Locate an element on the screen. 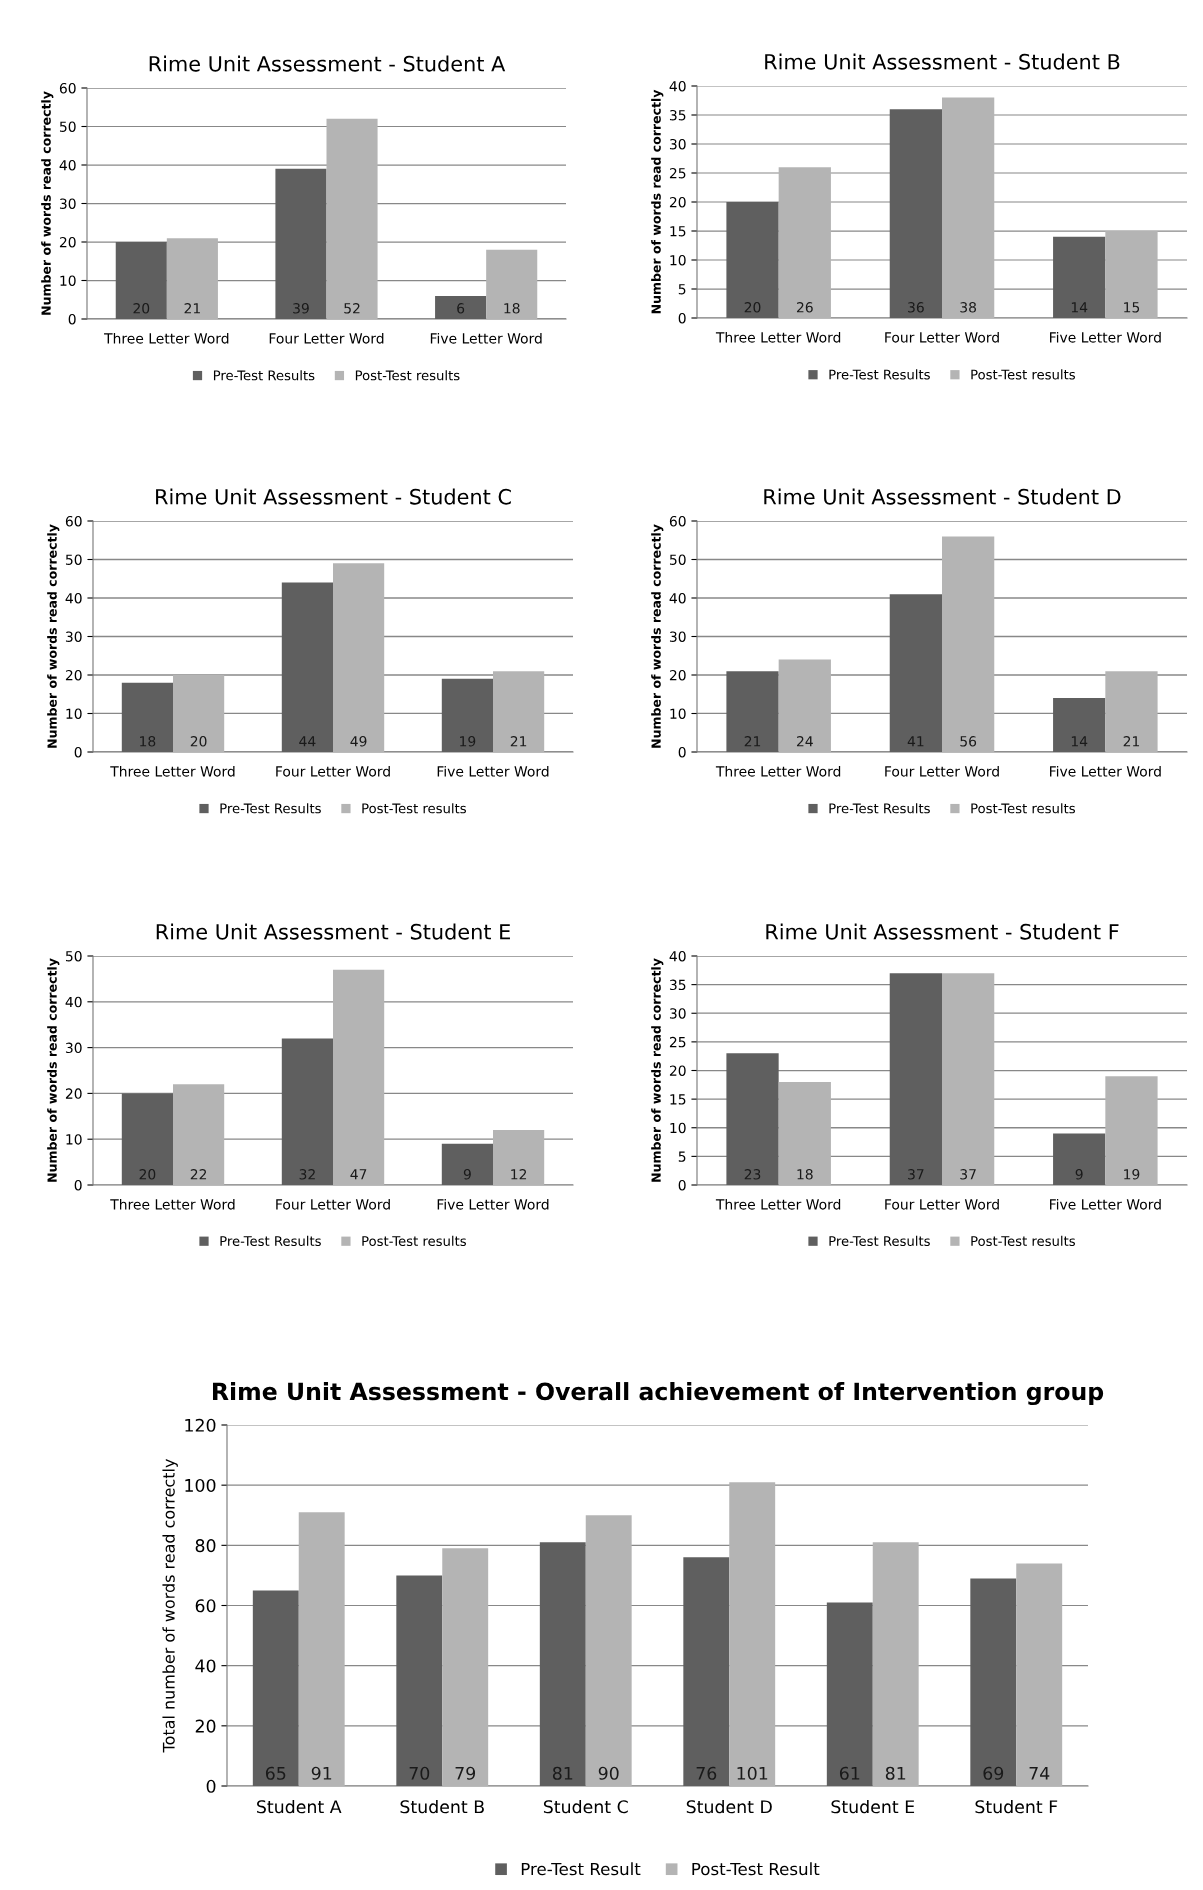 The width and height of the screenshot is (1203, 1890). chart-title: Rime Unit Assessment - Student E is located at coordinates (333, 931).